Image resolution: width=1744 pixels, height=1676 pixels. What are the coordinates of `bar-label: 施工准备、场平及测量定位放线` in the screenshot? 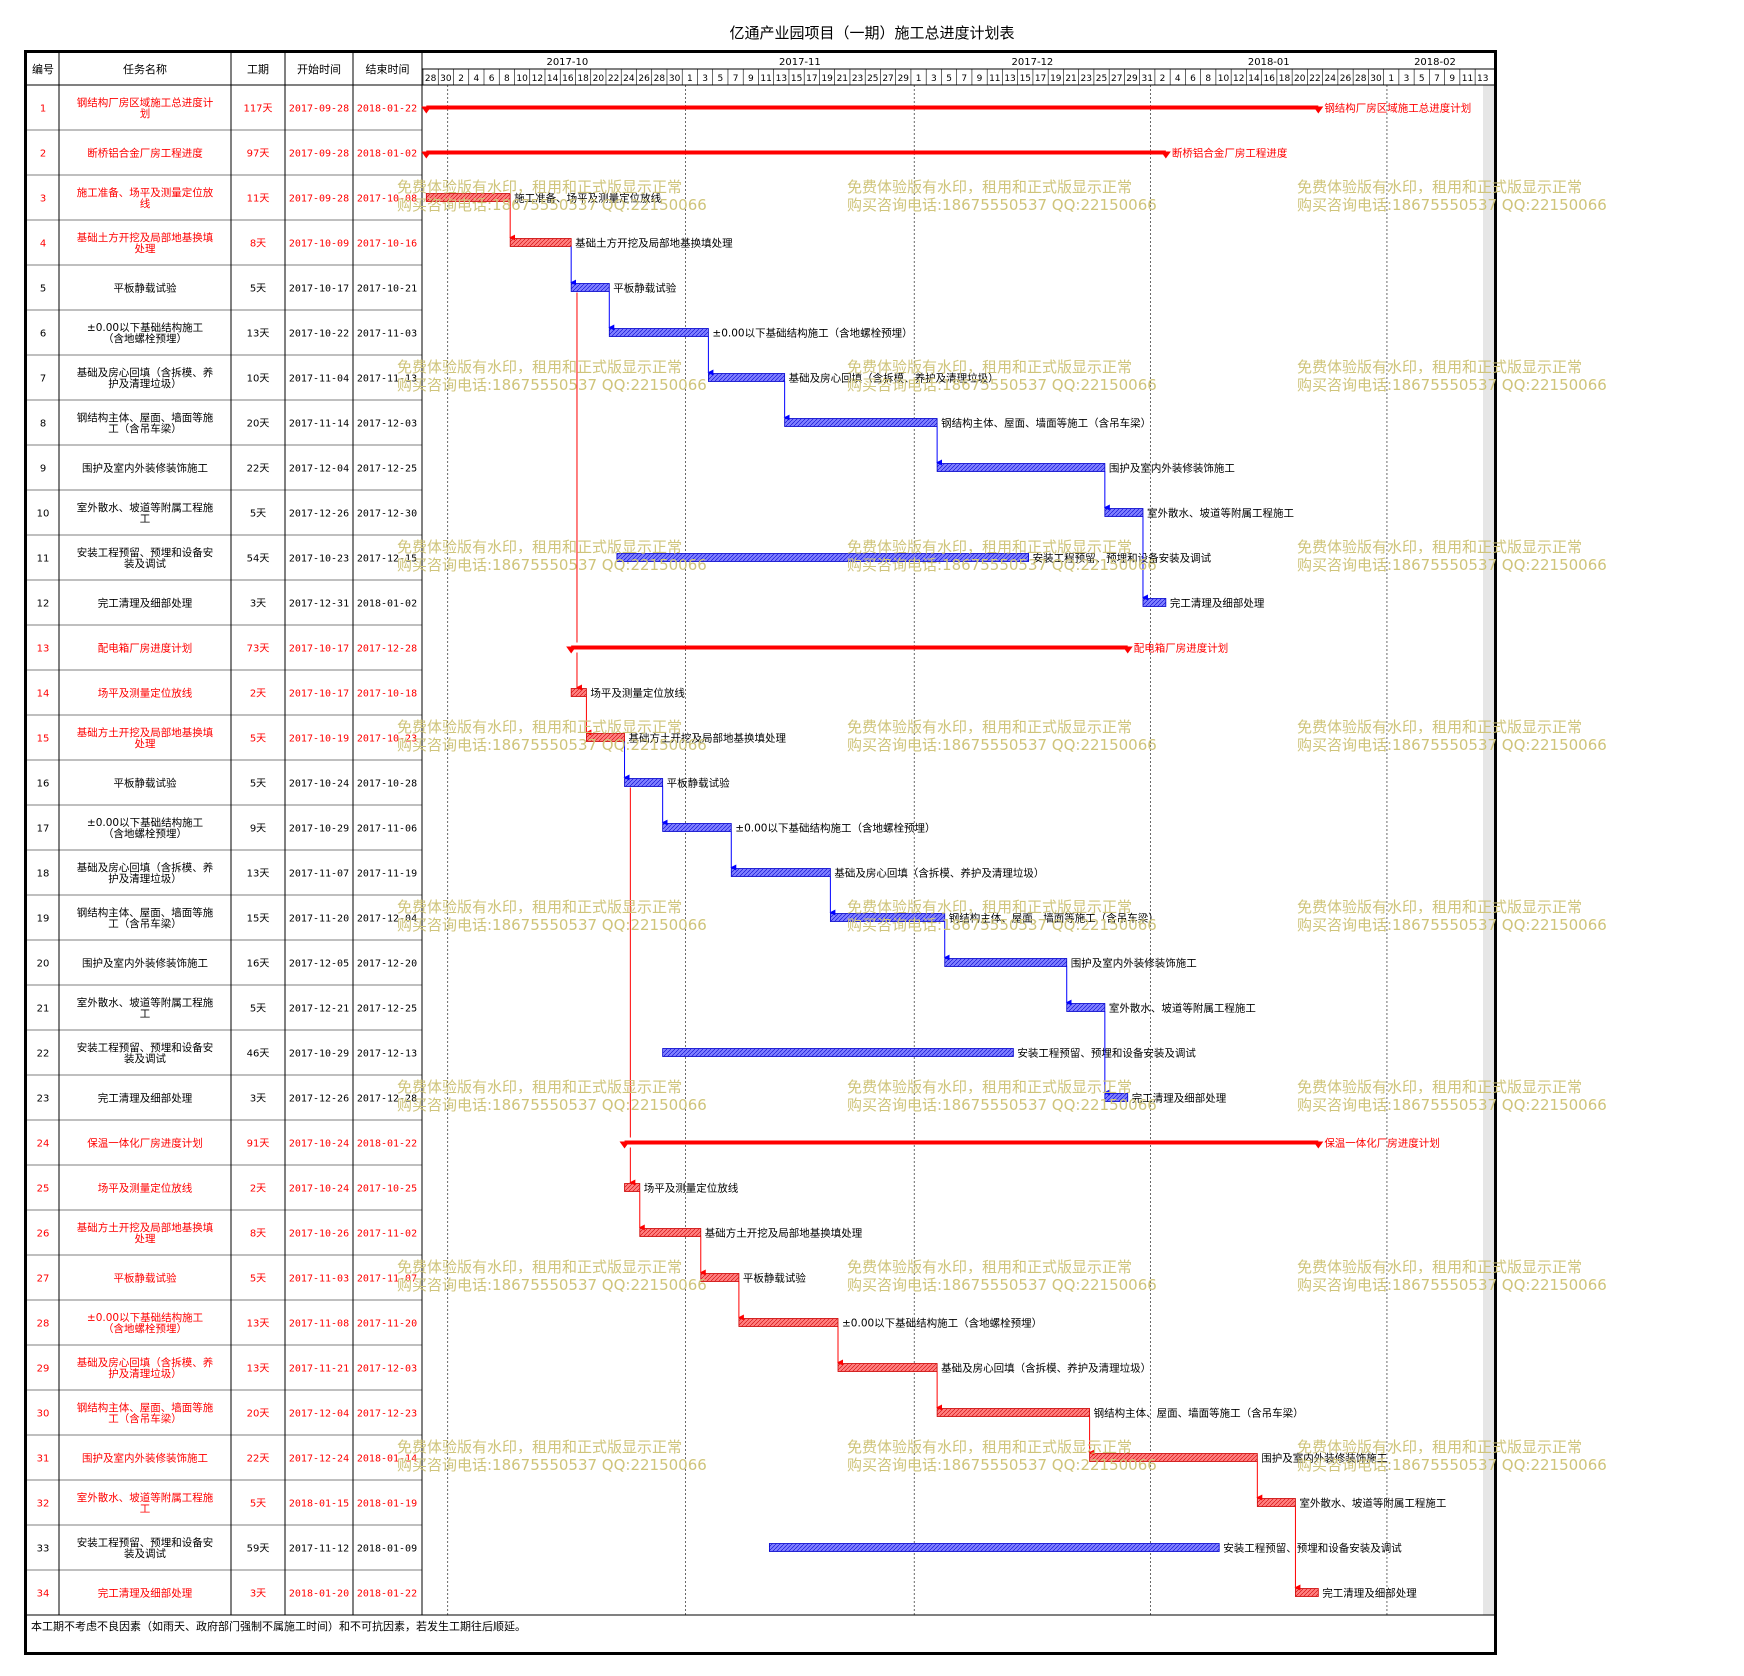 It's located at (587, 198).